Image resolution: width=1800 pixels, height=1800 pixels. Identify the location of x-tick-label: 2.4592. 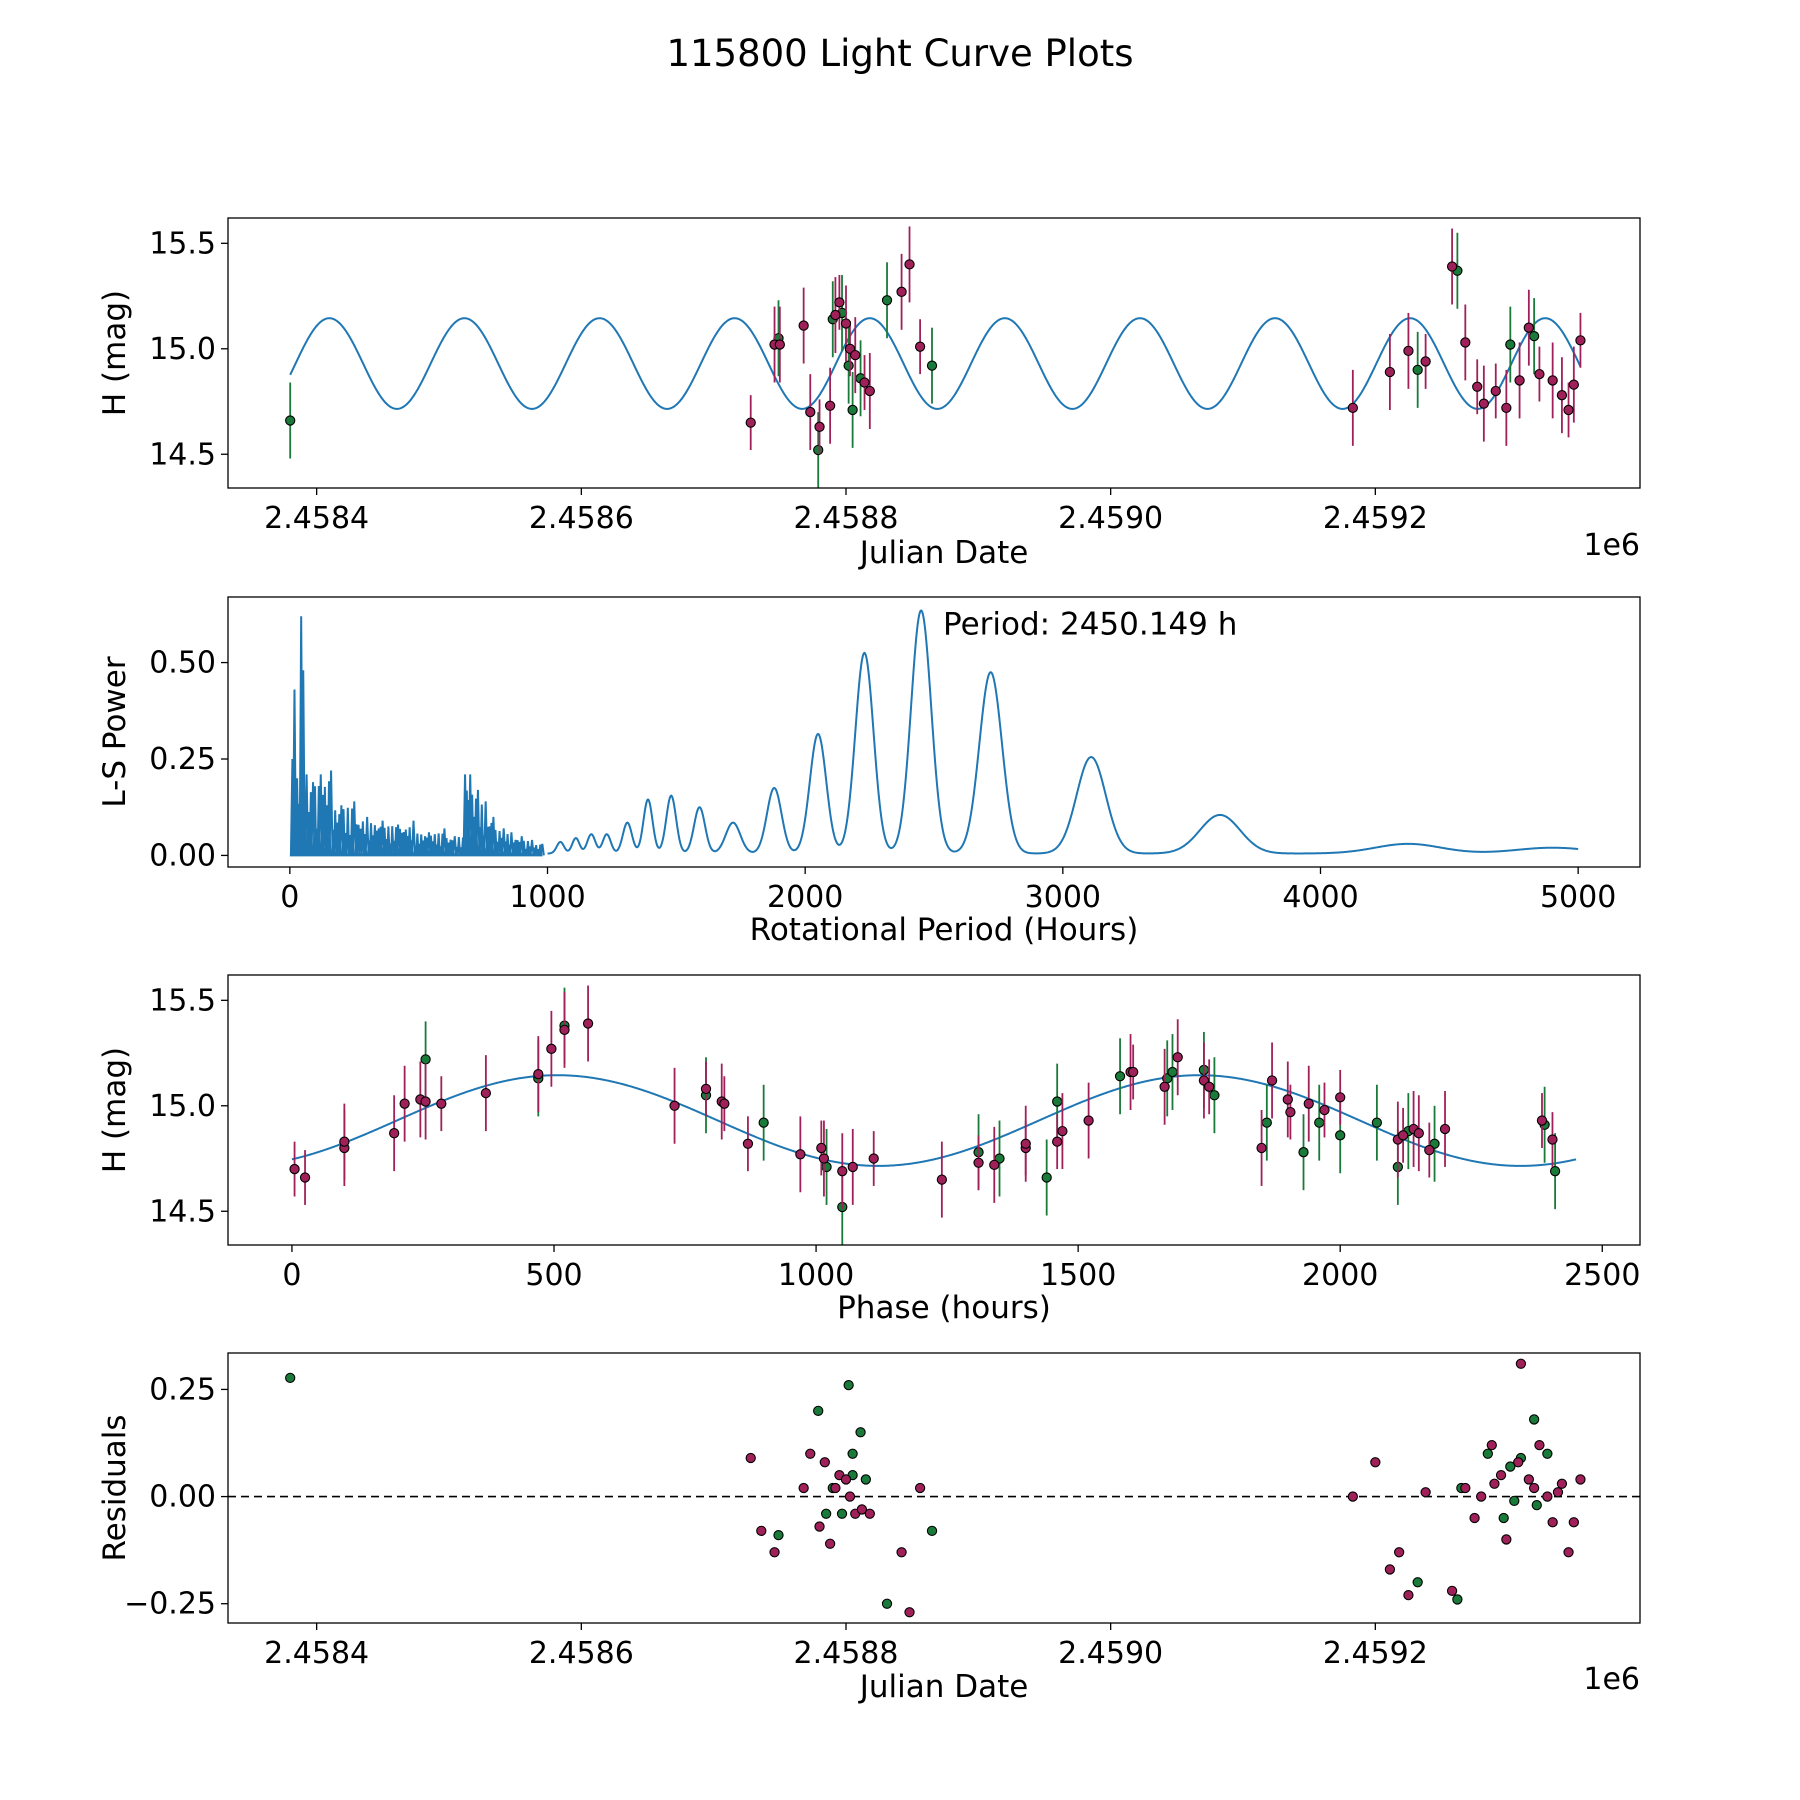
(1375, 518).